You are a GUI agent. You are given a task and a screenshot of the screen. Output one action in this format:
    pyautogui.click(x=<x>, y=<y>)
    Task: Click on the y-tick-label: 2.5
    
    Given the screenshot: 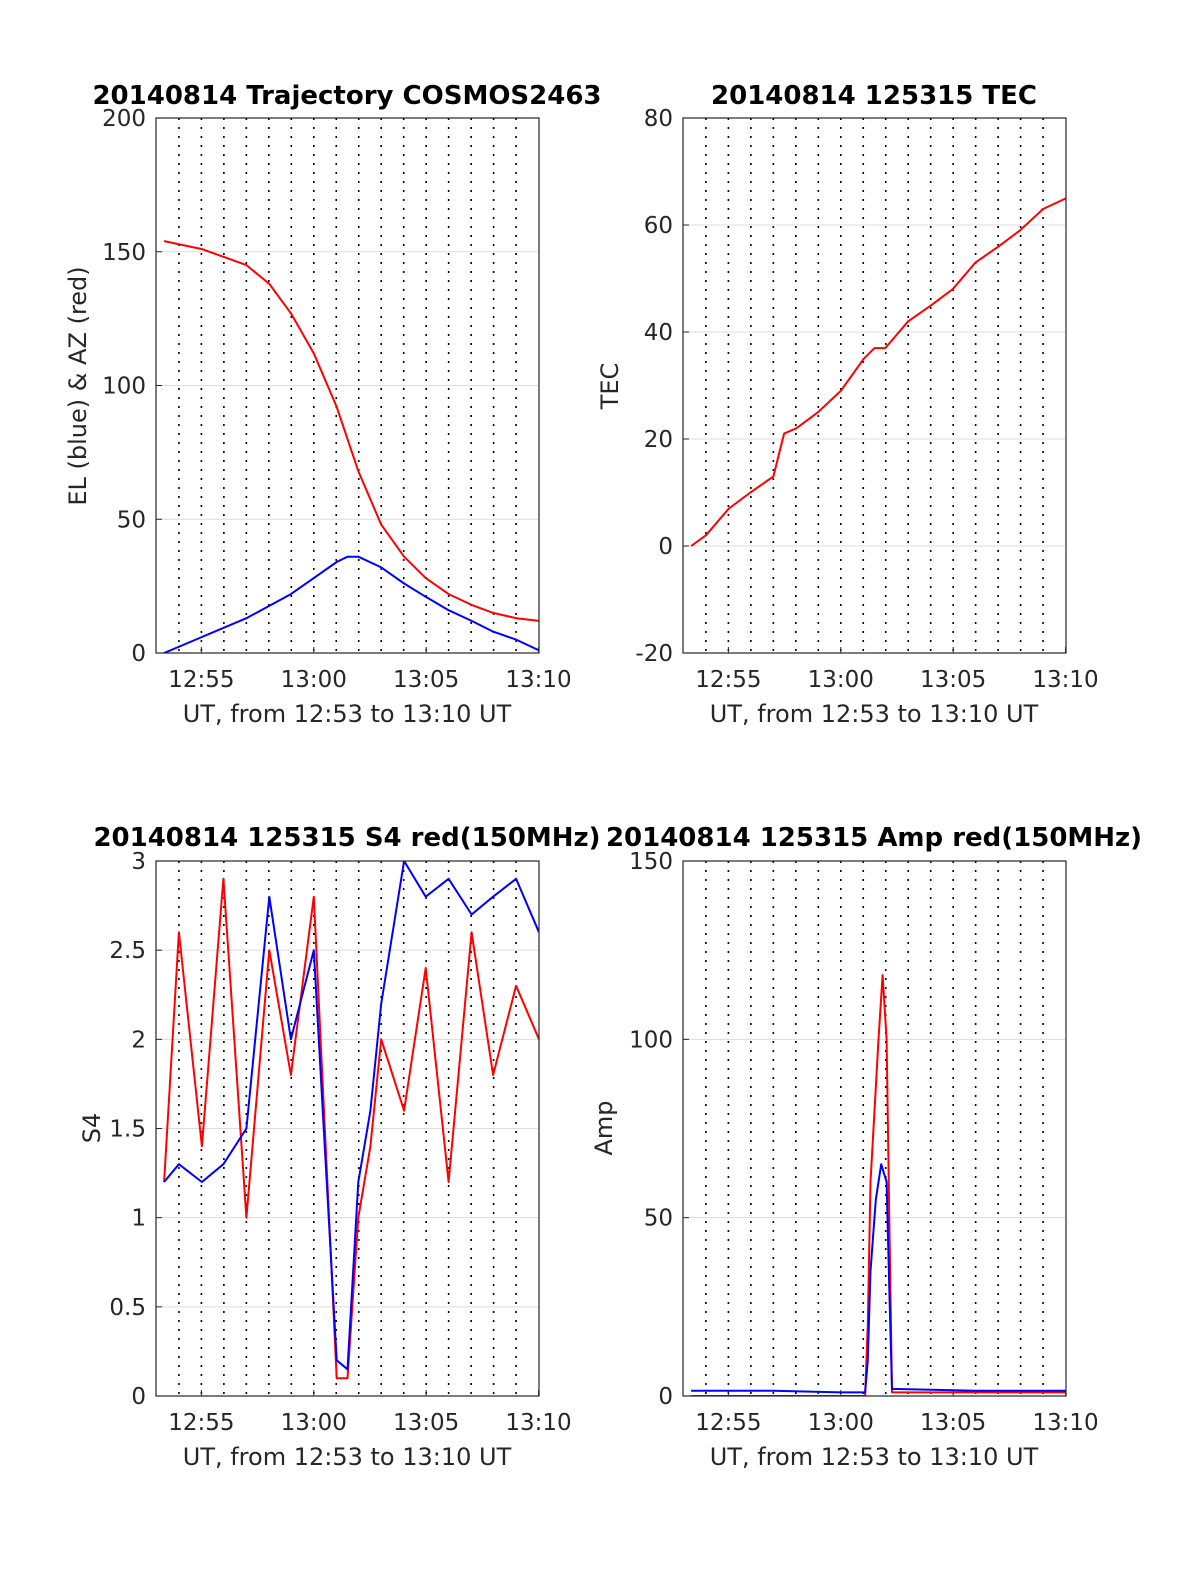 What is the action you would take?
    pyautogui.click(x=127, y=951)
    